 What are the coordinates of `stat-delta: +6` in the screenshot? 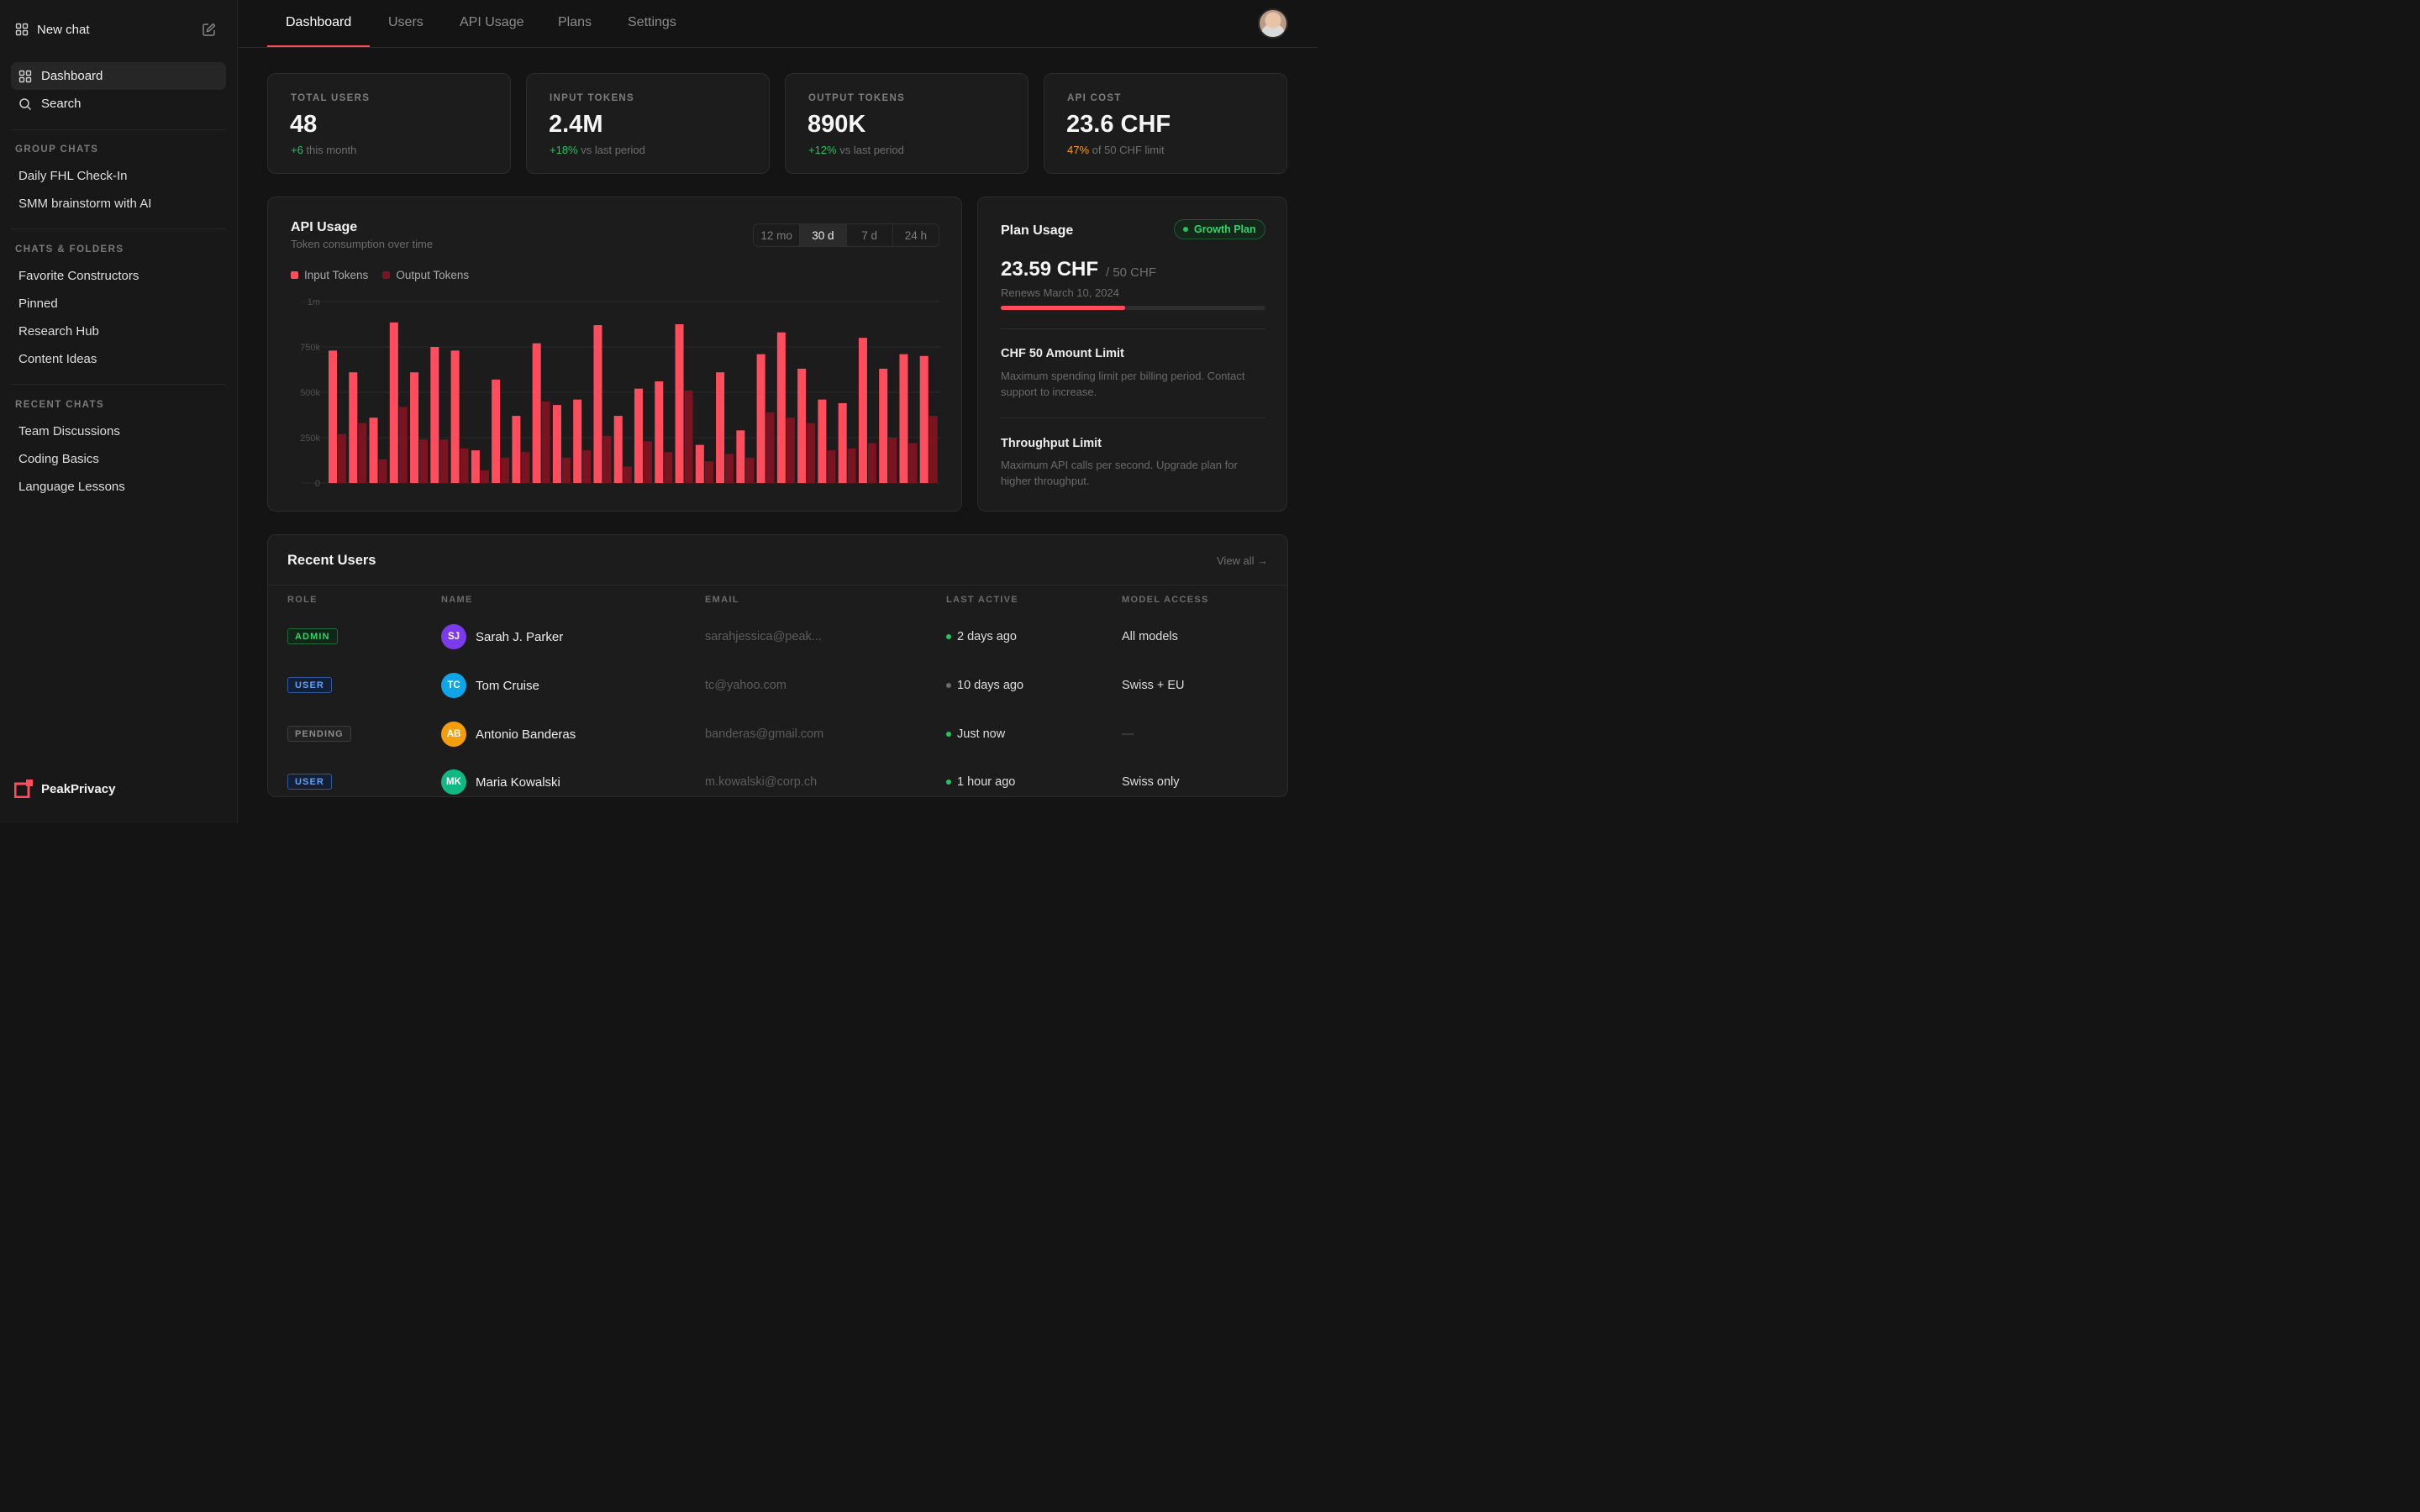 It's located at (297, 150).